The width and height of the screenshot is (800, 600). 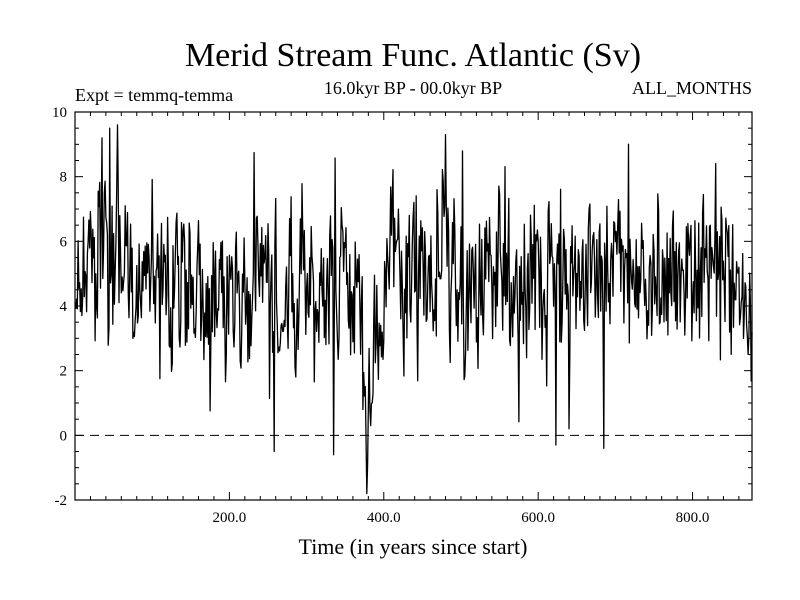 What do you see at coordinates (413, 55) in the screenshot?
I see `chart-title: Merid Stream Func. Atlantic (Sv)` at bounding box center [413, 55].